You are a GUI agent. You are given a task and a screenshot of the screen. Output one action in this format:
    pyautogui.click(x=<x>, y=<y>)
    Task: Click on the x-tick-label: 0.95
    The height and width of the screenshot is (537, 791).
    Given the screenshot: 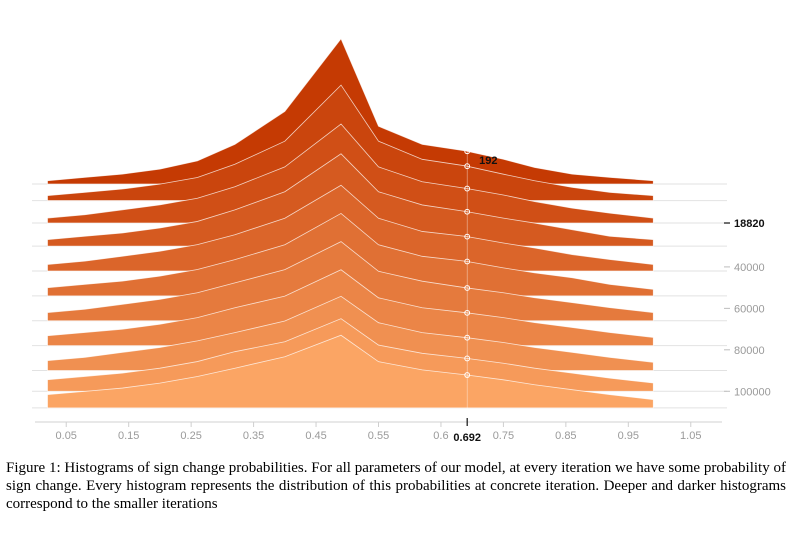 What is the action you would take?
    pyautogui.click(x=628, y=436)
    